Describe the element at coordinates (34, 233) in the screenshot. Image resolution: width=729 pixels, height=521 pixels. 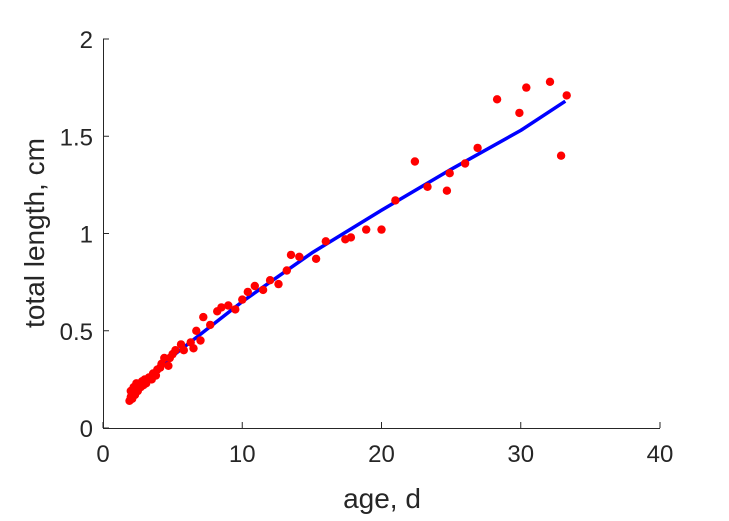
I see `y-axis-title: total length, cm` at that location.